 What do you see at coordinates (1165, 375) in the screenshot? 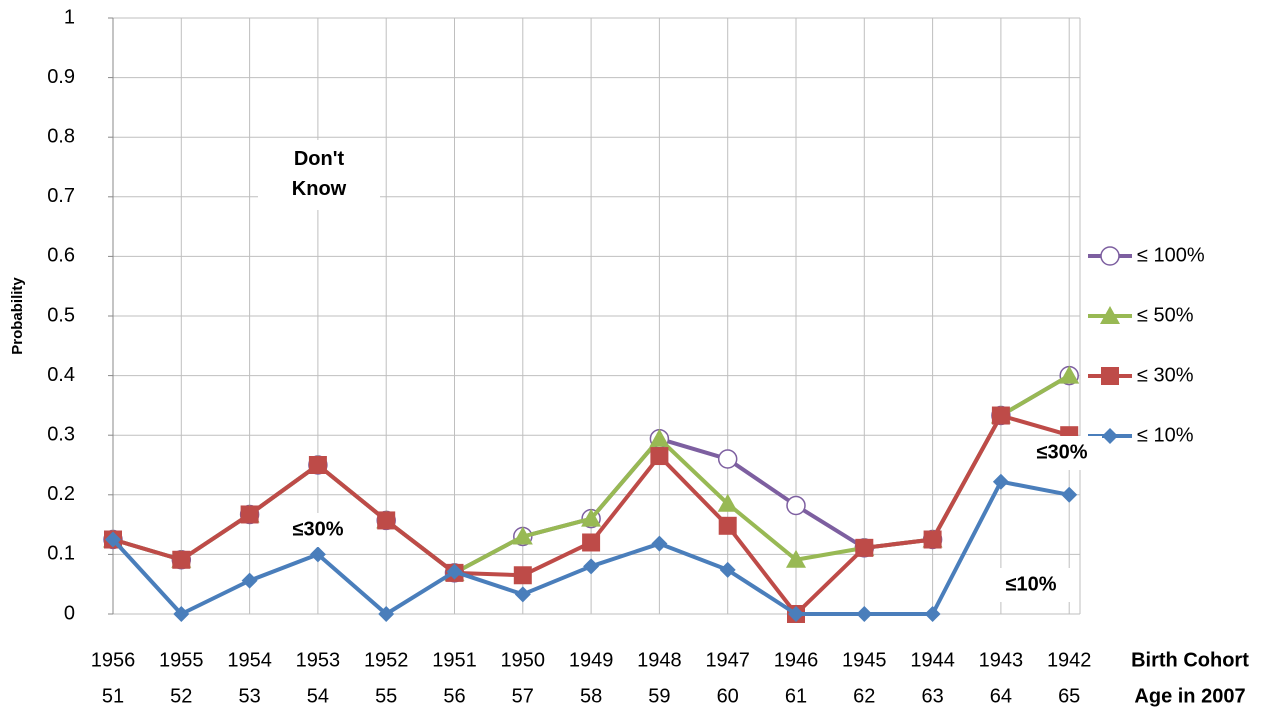
I see `legend-label: ≤ 30%` at bounding box center [1165, 375].